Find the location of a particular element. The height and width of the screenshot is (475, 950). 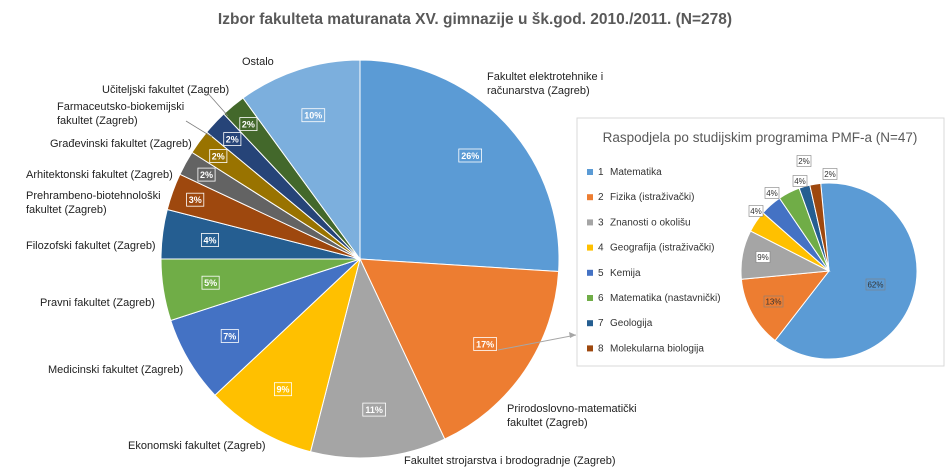

inset-pct-label-kemija: 4% is located at coordinates (772, 193).